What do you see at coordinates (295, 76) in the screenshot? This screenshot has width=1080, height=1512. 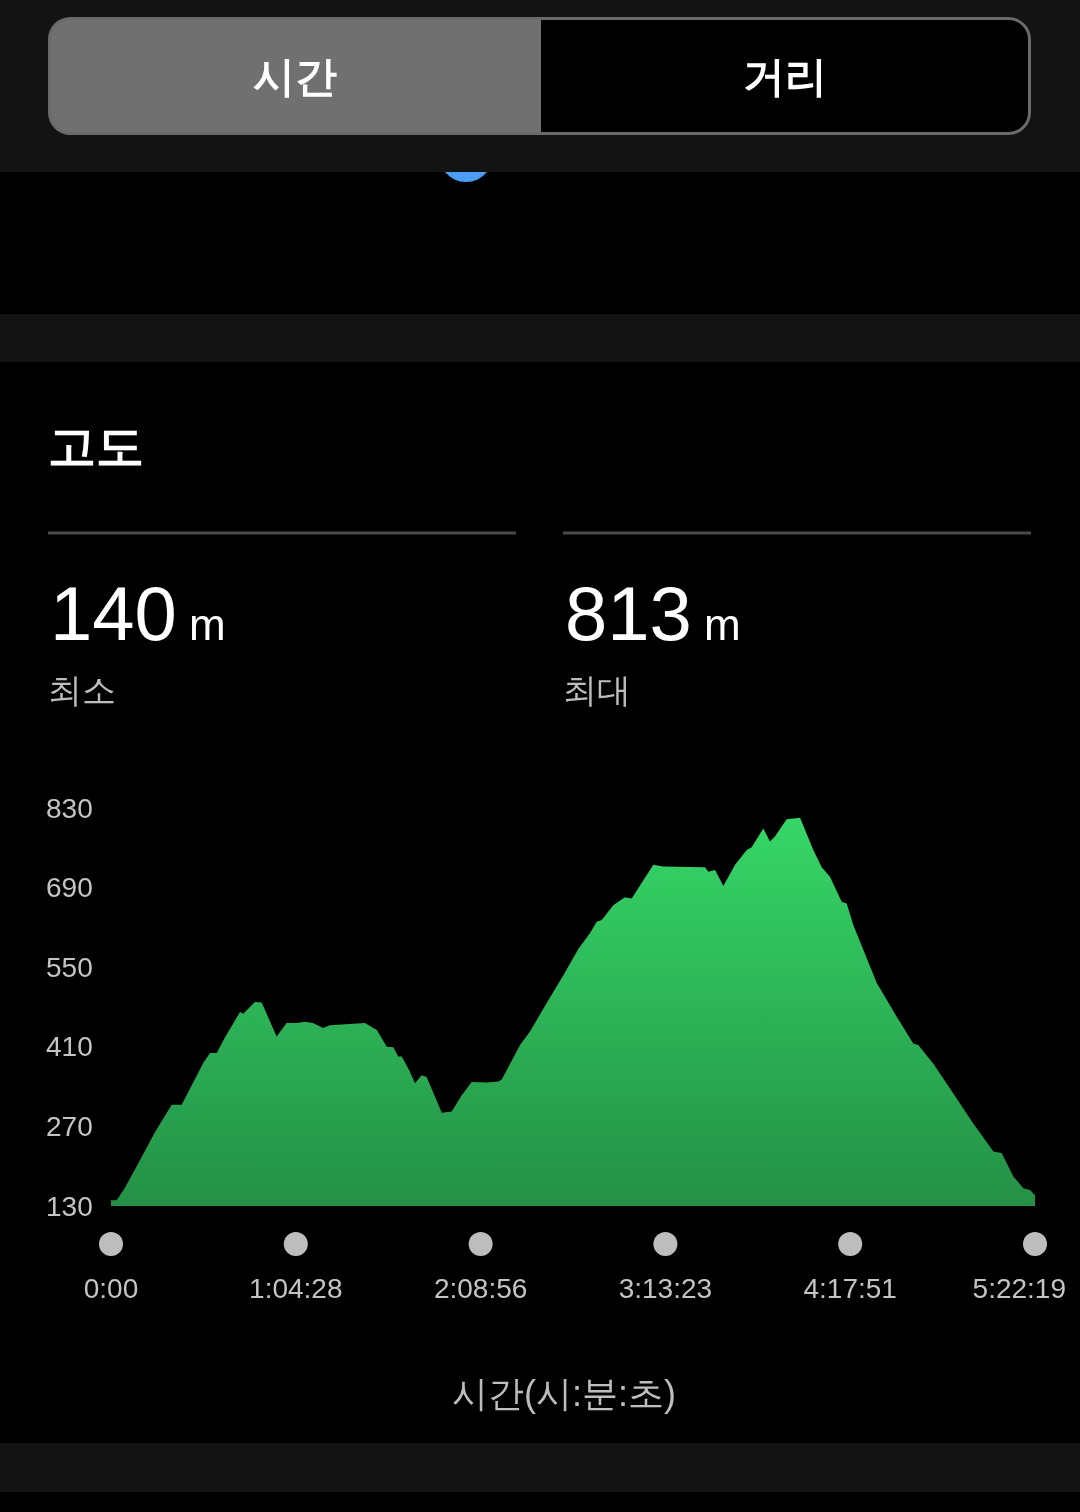 I see `toggle-button-selected: 시간` at bounding box center [295, 76].